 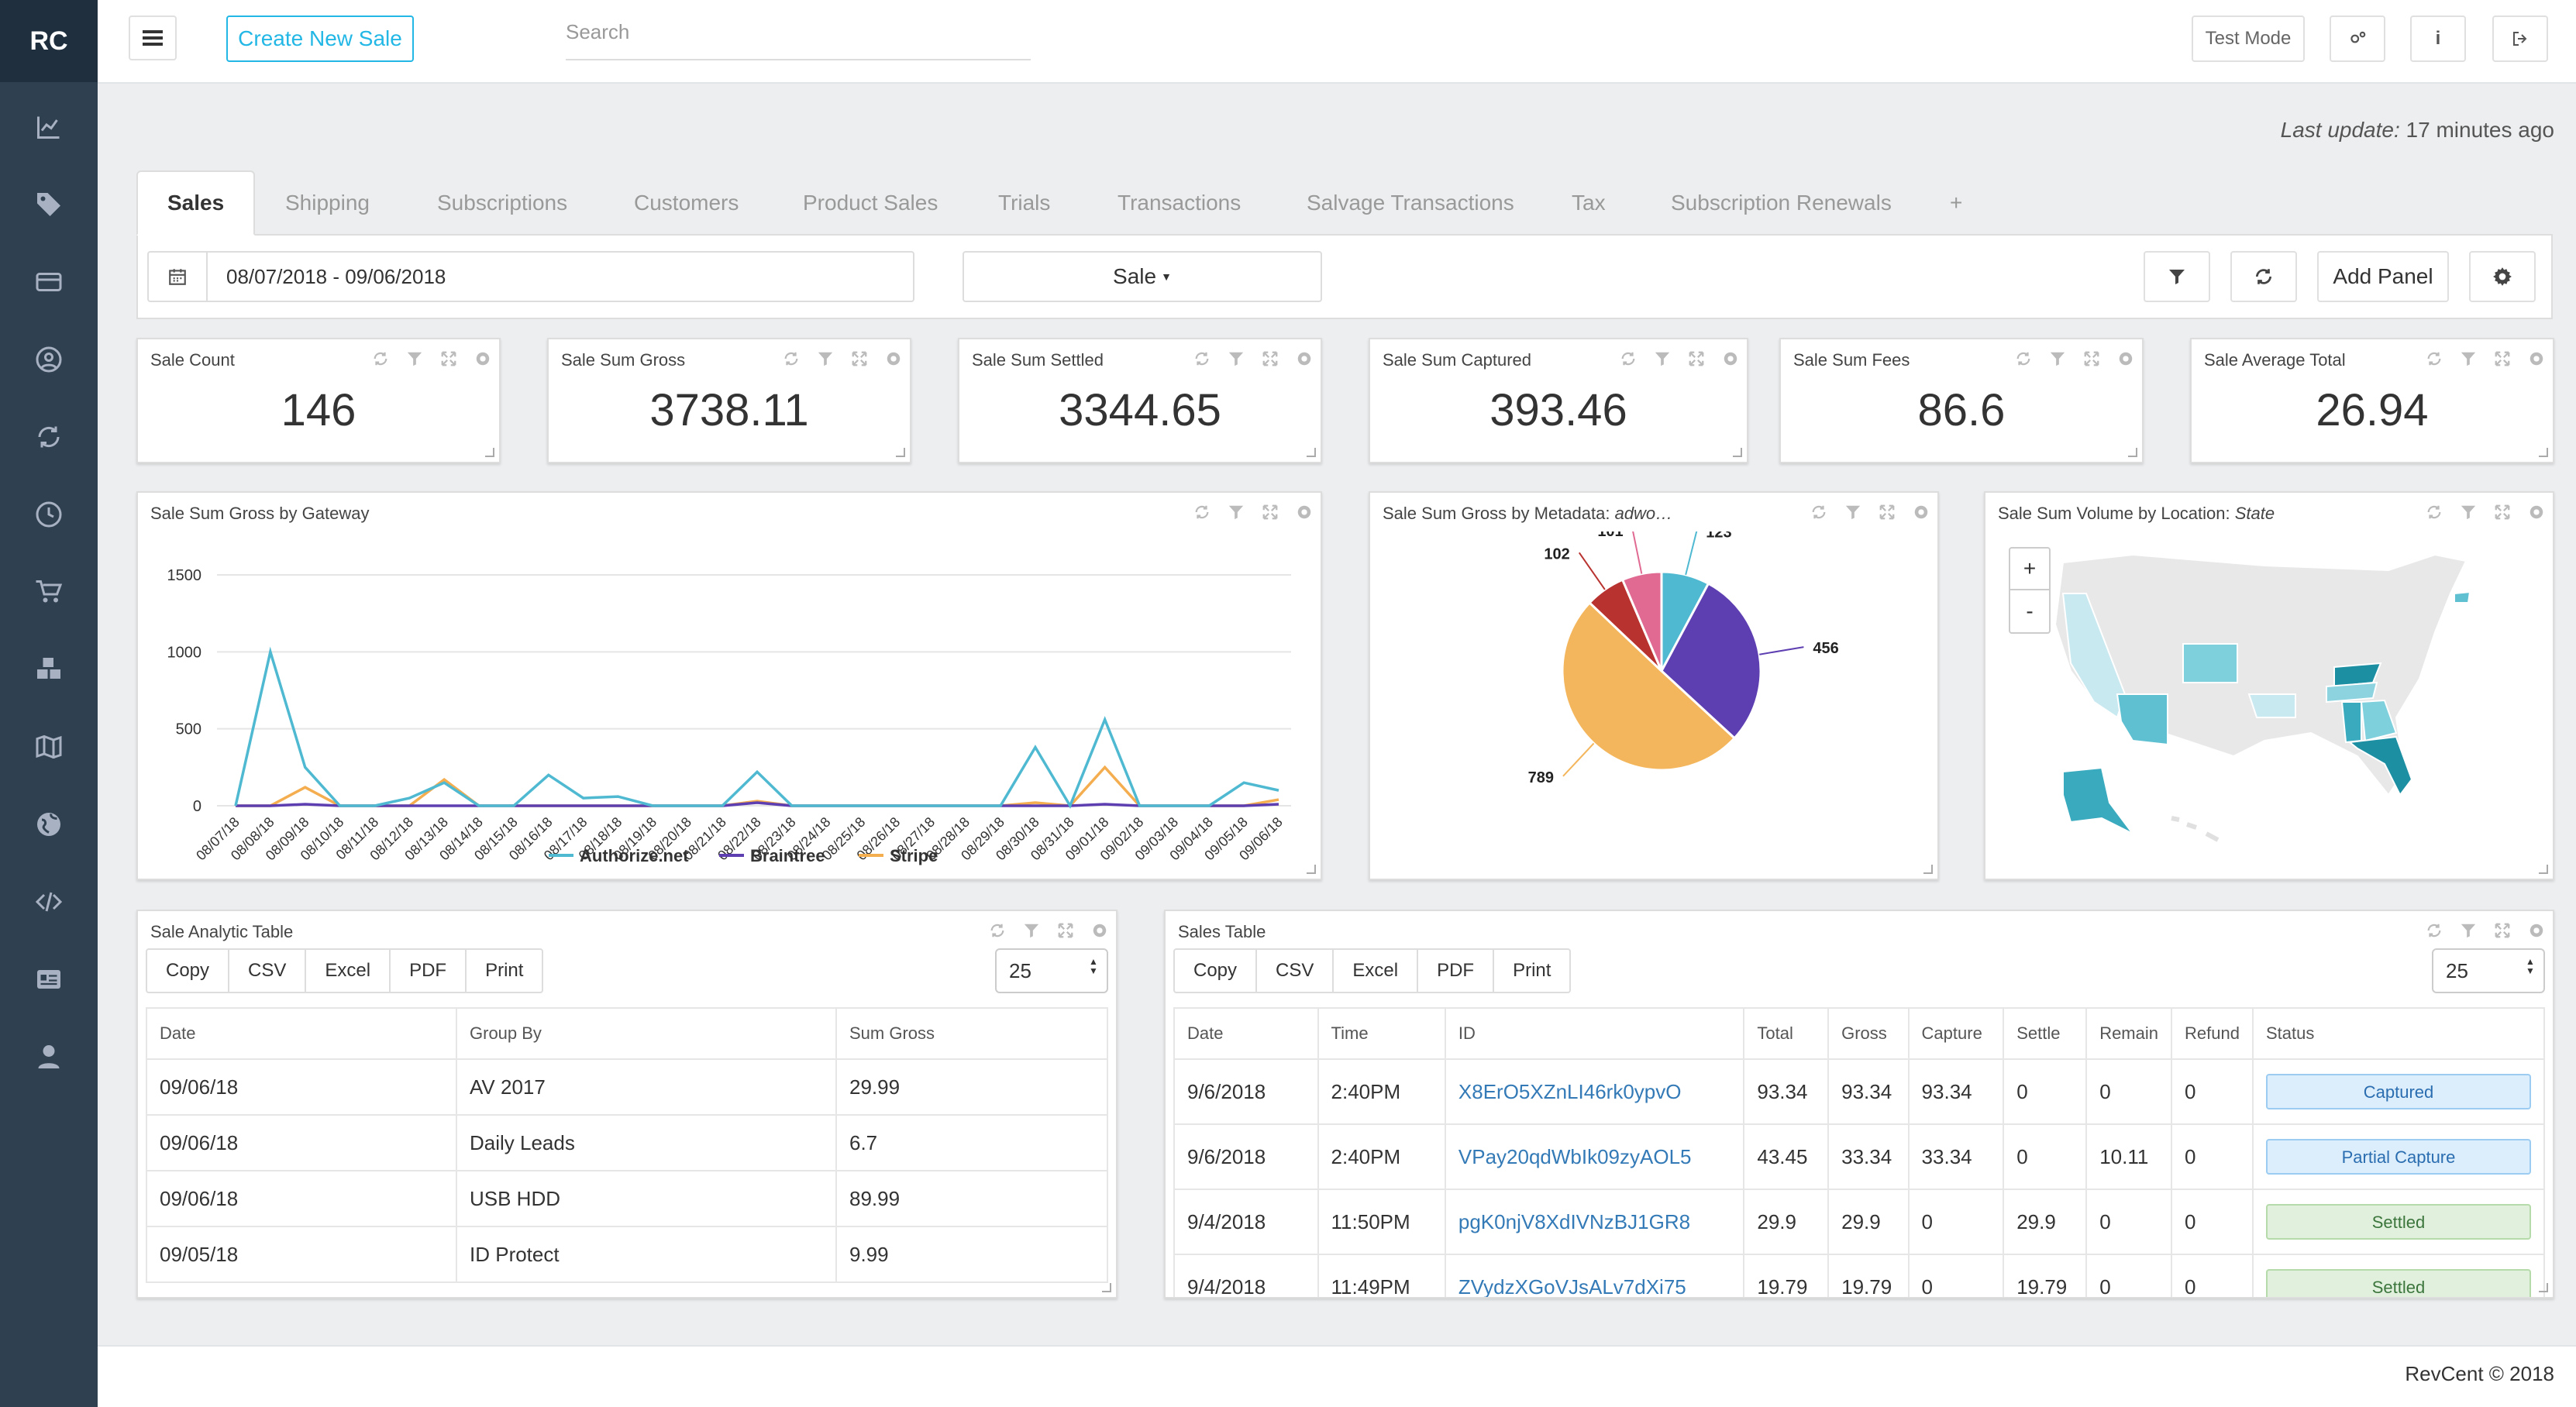 I want to click on info-button: i, so click(x=2438, y=39).